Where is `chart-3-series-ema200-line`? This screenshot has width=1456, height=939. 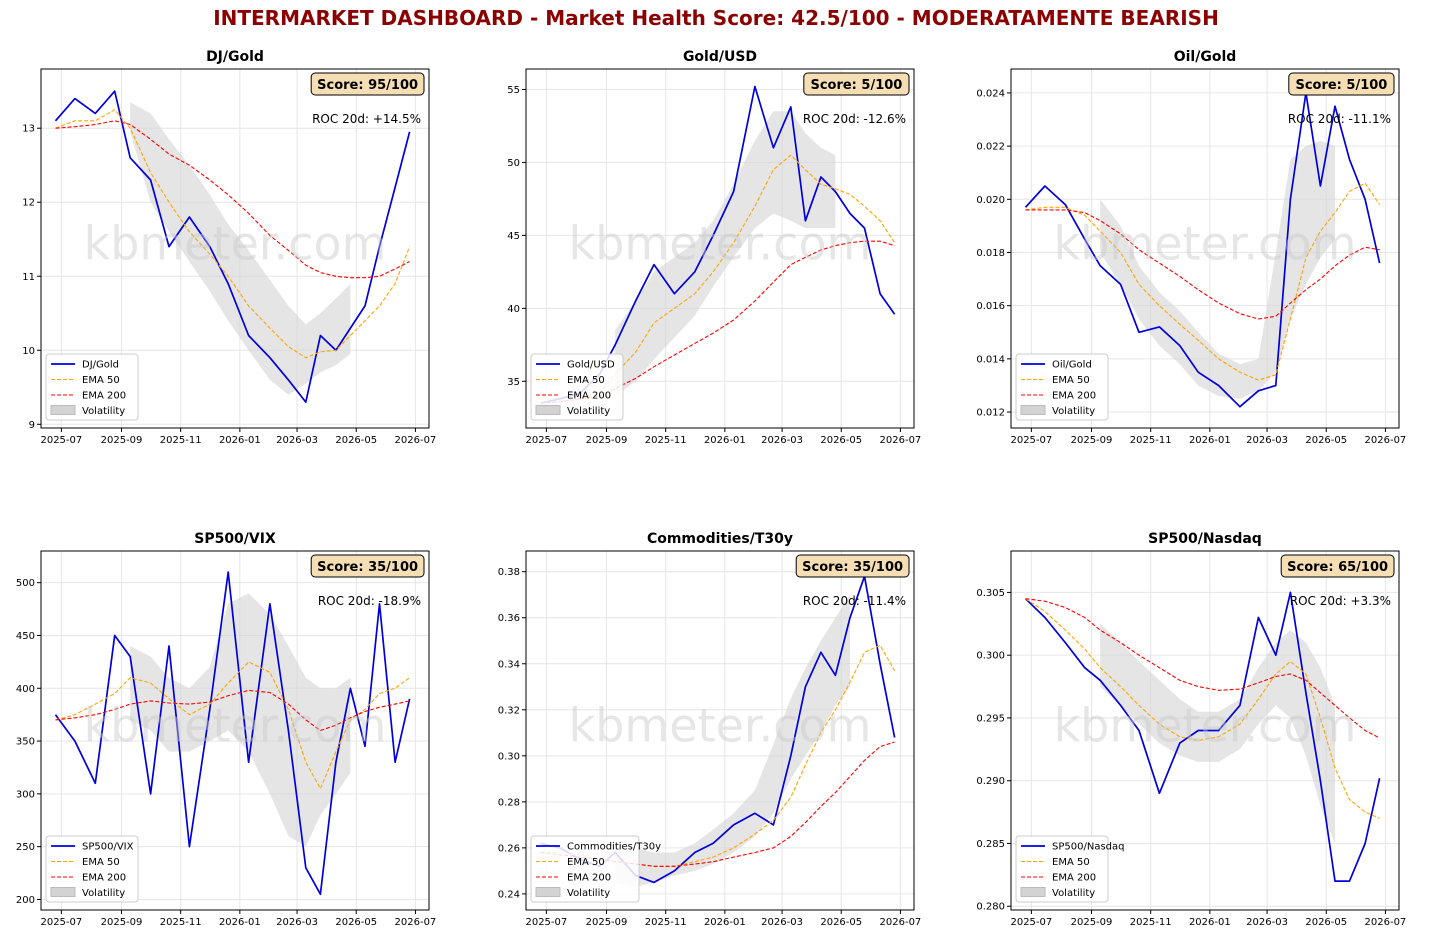 chart-3-series-ema200-line is located at coordinates (232, 710).